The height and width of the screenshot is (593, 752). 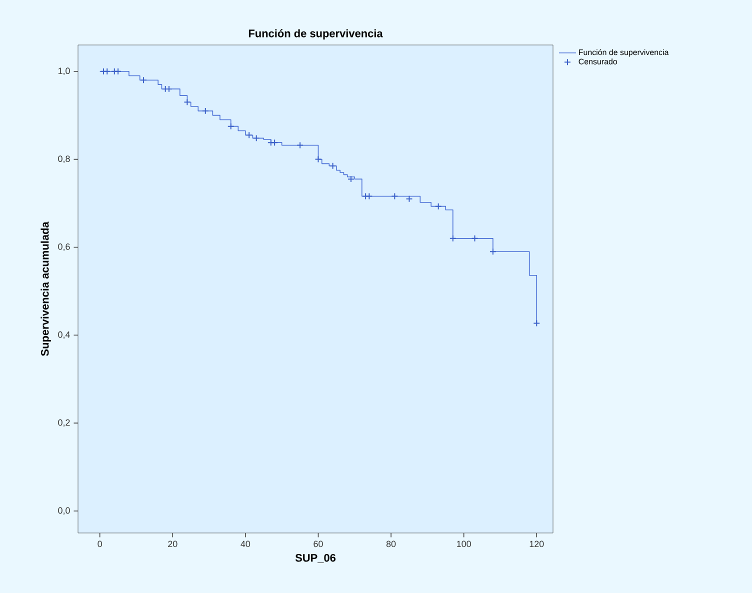 I want to click on x-tick-label: 60, so click(x=318, y=544).